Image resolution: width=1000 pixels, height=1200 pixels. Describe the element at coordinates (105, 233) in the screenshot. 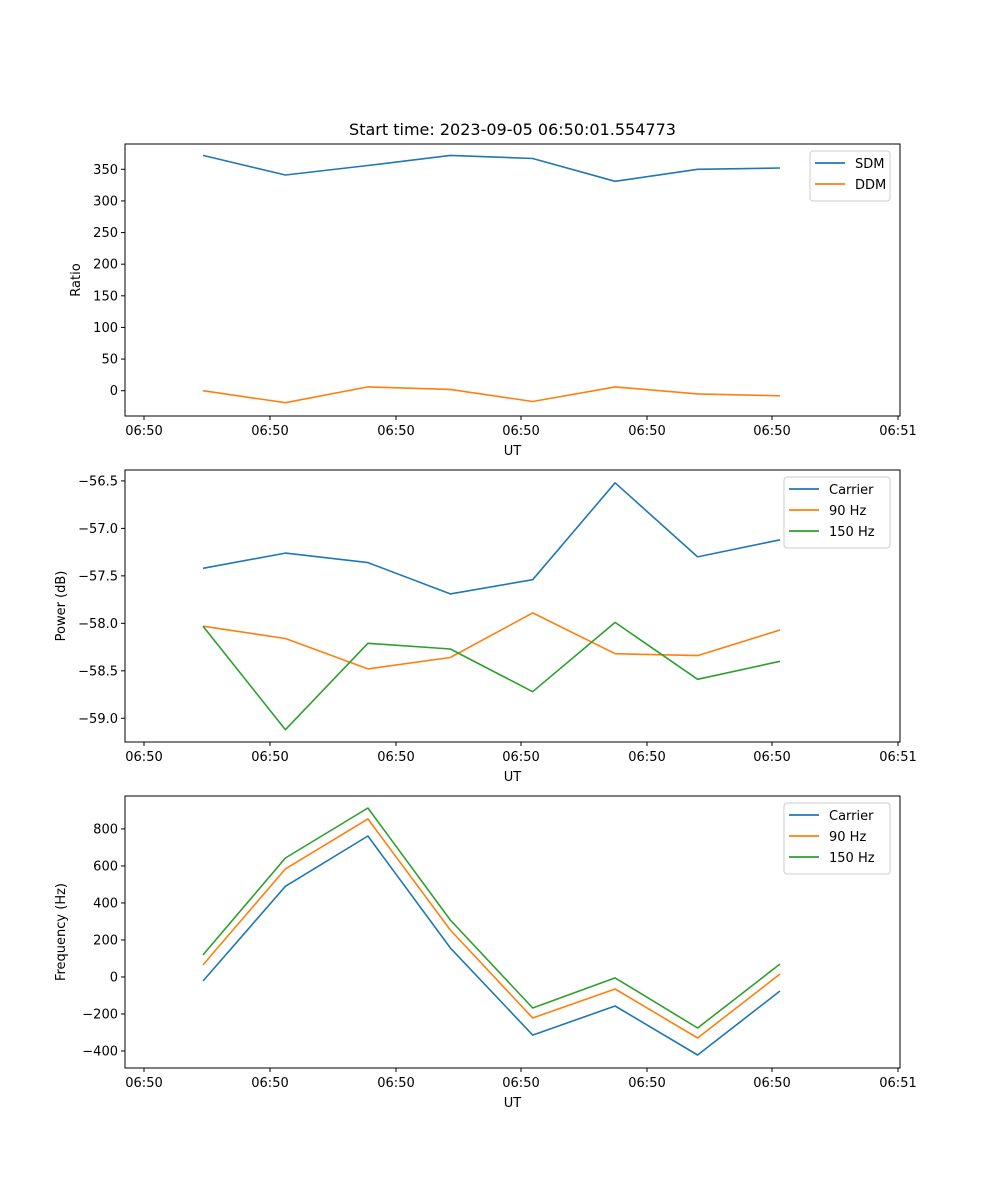

I see `y-tick-label: 250` at that location.